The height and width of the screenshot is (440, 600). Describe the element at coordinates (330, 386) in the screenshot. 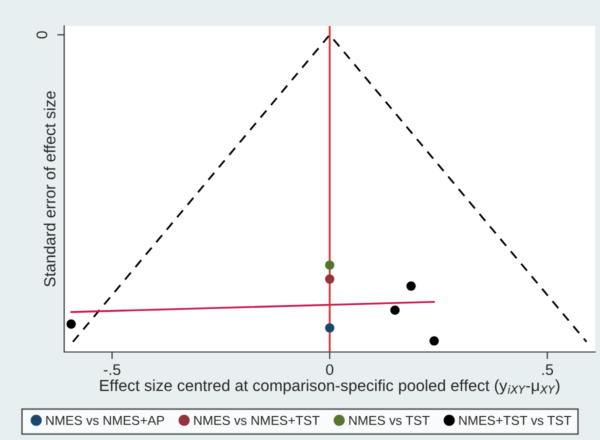

I see `x-axis-title: Effect size centred at comparison-specific pooled effect (y$_{iXY}$-μ$_{XY}$)` at that location.